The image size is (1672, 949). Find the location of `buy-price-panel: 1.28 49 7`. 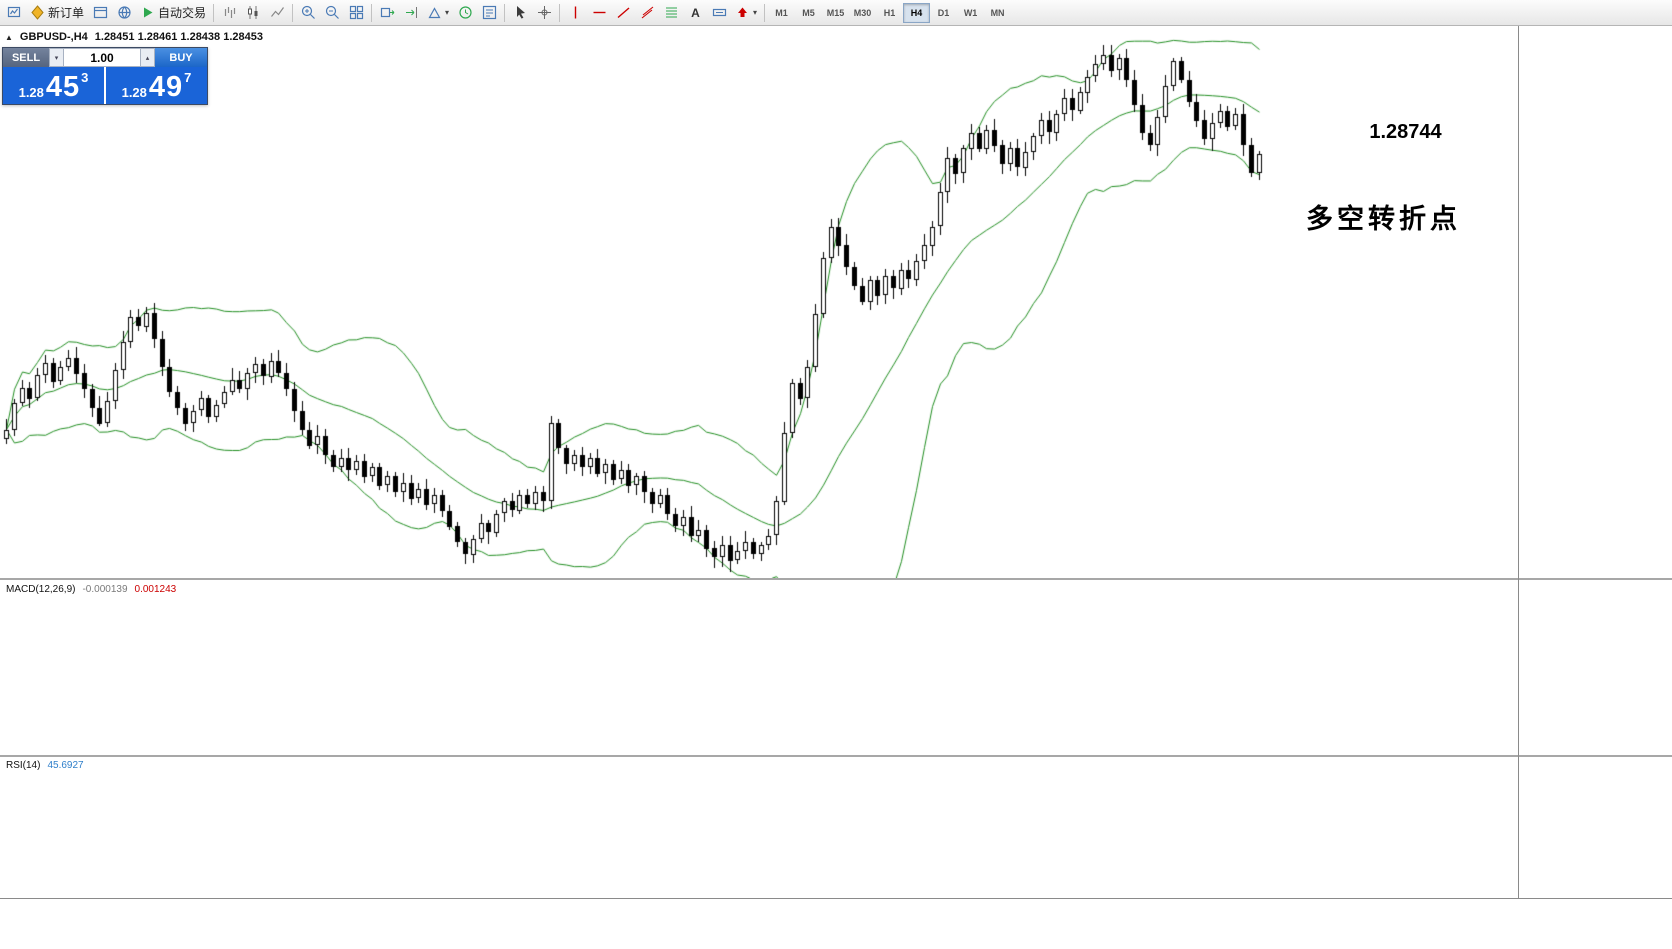

buy-price-panel: 1.28 49 7 is located at coordinates (156, 85).